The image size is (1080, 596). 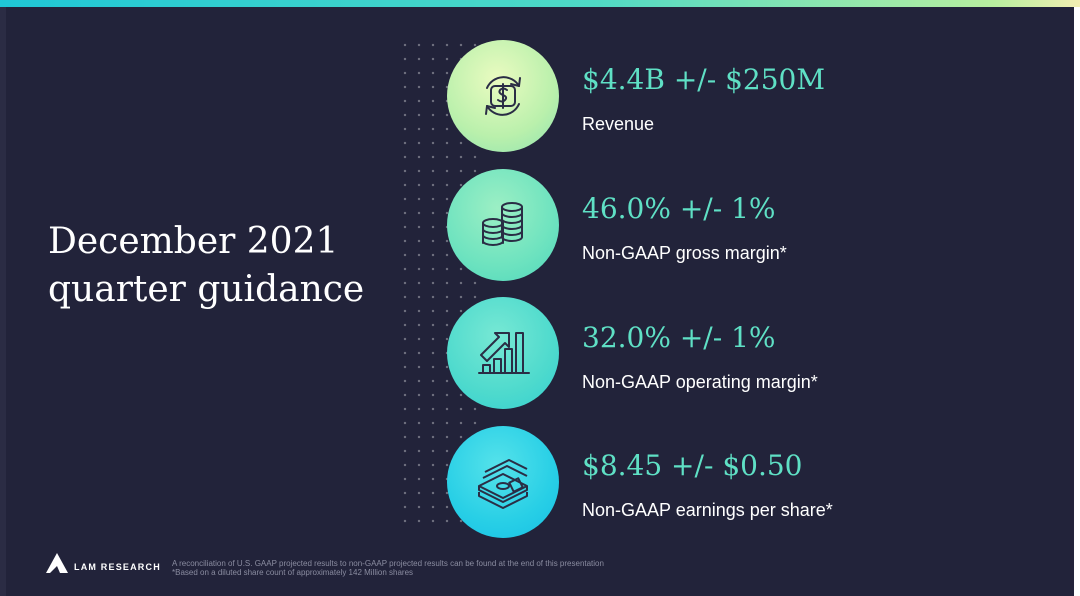 I want to click on left-edge, so click(x=3, y=301).